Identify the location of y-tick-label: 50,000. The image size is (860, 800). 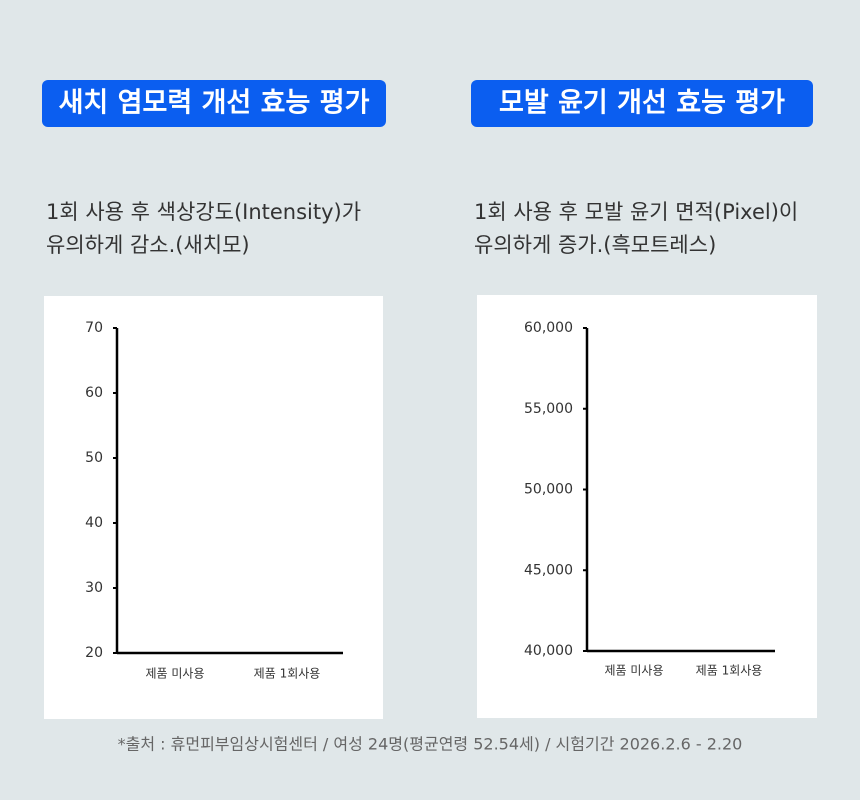
(548, 490).